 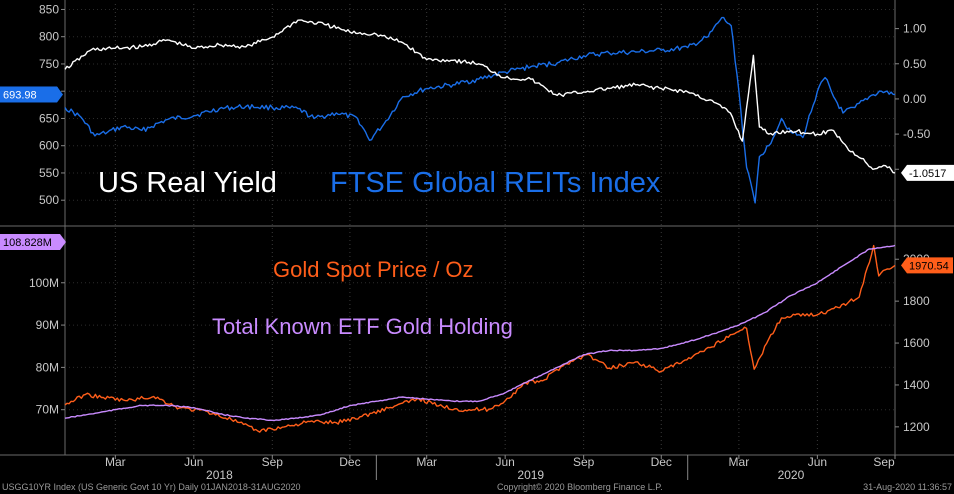 I want to click on left-tick-label: 650, so click(x=49, y=118).